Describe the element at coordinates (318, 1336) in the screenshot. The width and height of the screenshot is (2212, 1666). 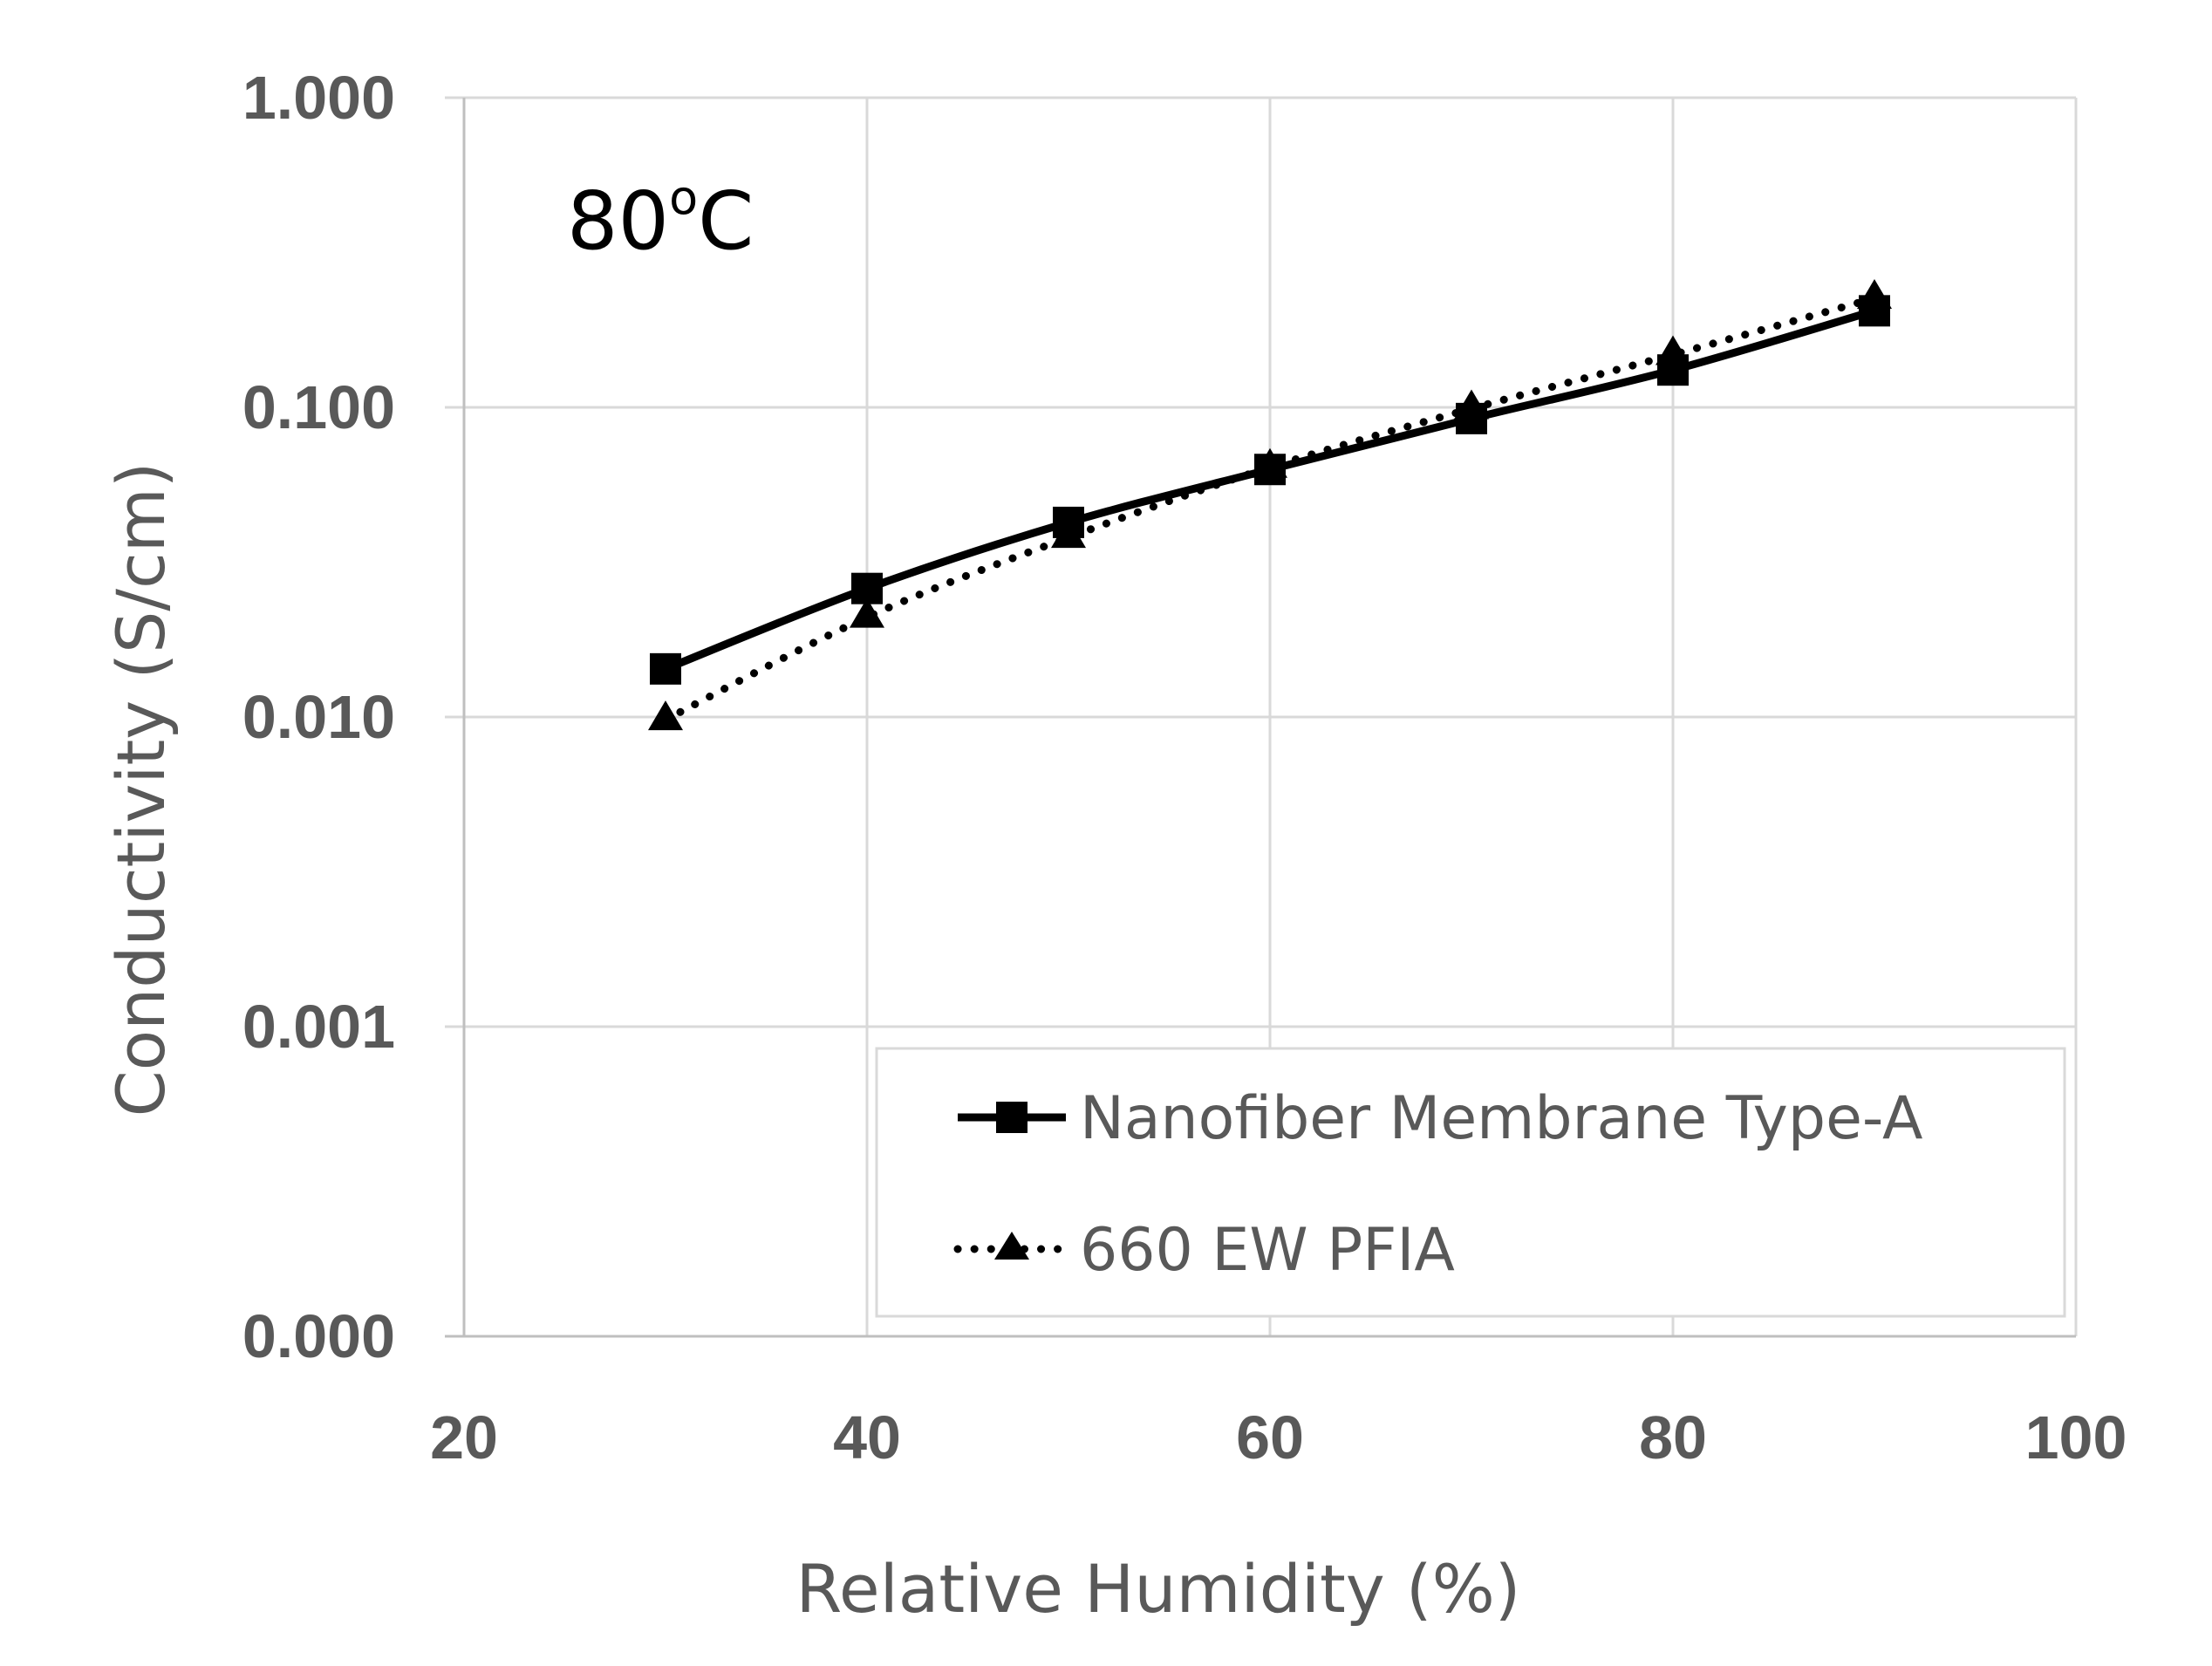
I see `y-tick-label: 0.000` at that location.